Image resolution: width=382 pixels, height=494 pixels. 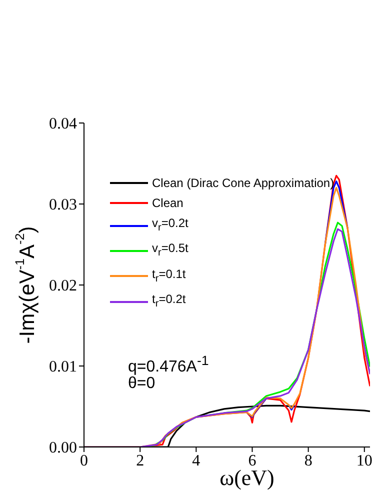 I want to click on legend-label: v$_{r}$=0.2t, so click(x=170, y=225).